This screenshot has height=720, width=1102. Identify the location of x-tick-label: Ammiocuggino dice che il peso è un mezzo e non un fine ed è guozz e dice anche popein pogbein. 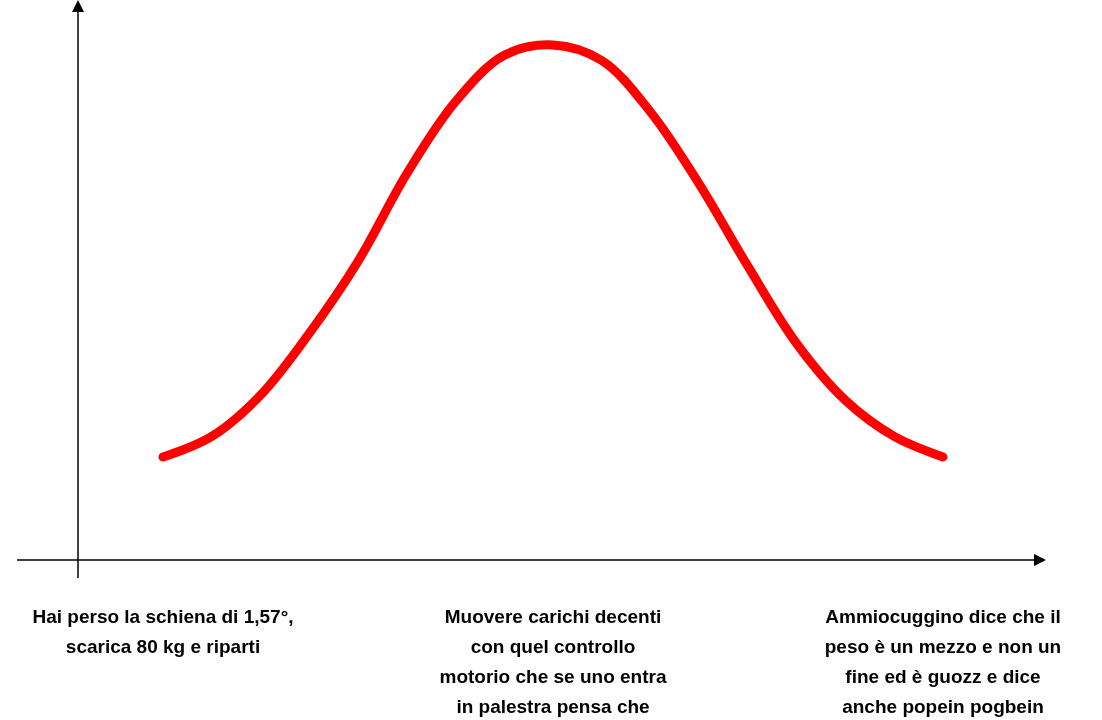
(943, 661).